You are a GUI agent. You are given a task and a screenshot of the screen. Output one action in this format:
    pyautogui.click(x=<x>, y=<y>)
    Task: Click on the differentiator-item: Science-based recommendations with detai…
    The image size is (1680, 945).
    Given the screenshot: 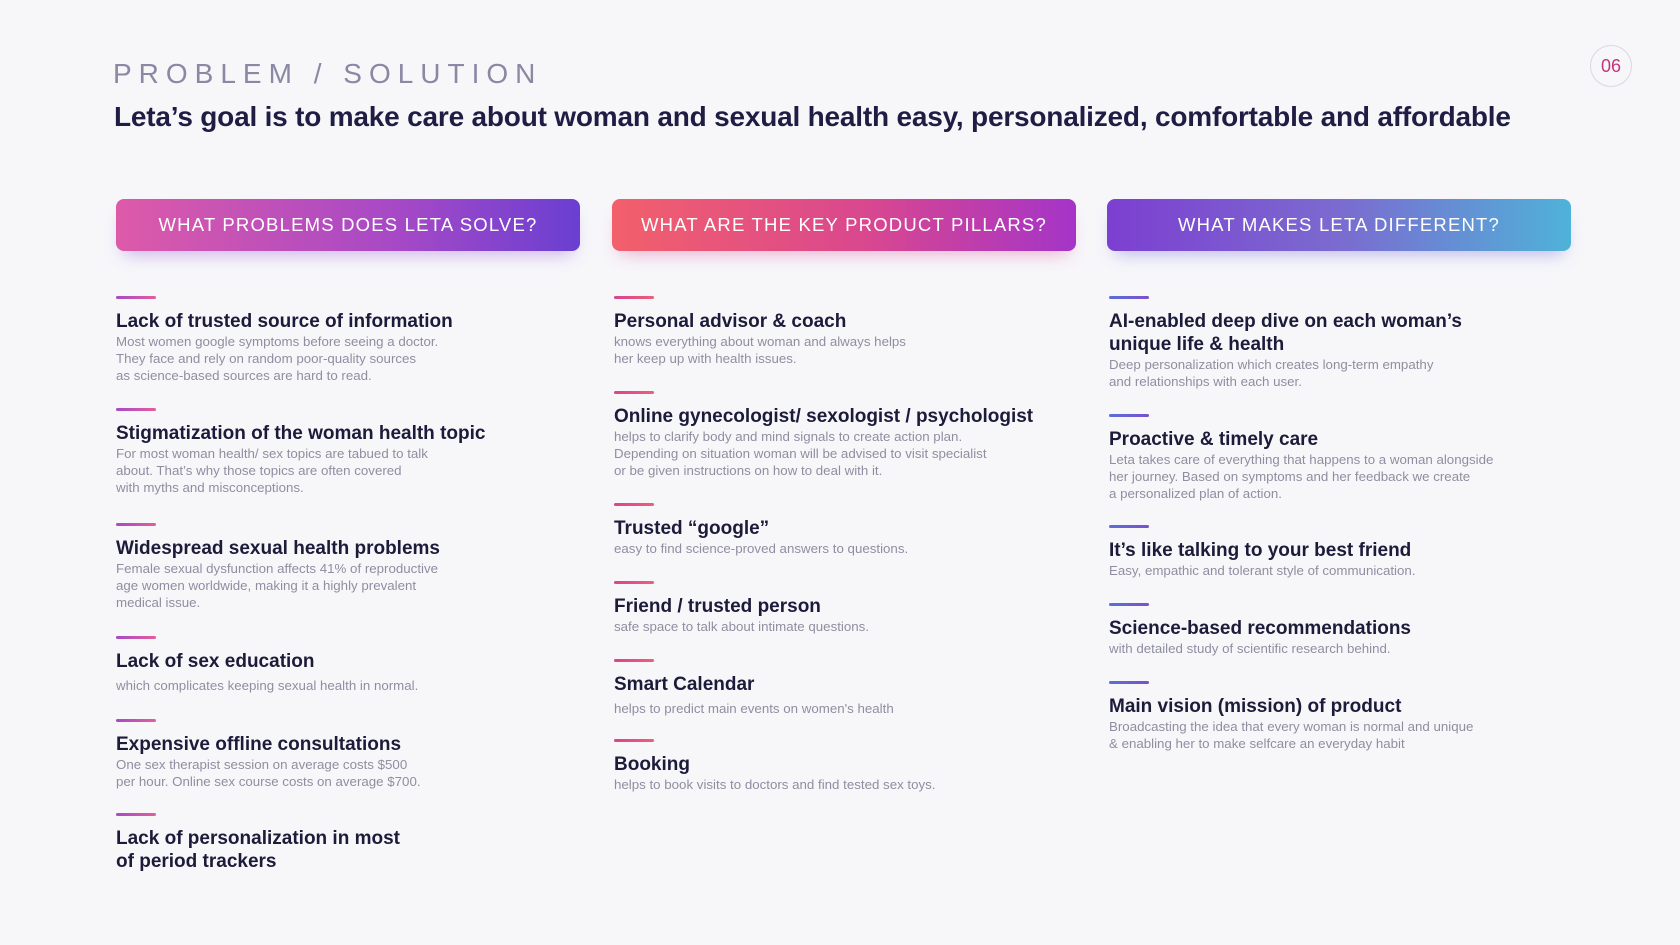 What is the action you would take?
    pyautogui.click(x=1329, y=630)
    